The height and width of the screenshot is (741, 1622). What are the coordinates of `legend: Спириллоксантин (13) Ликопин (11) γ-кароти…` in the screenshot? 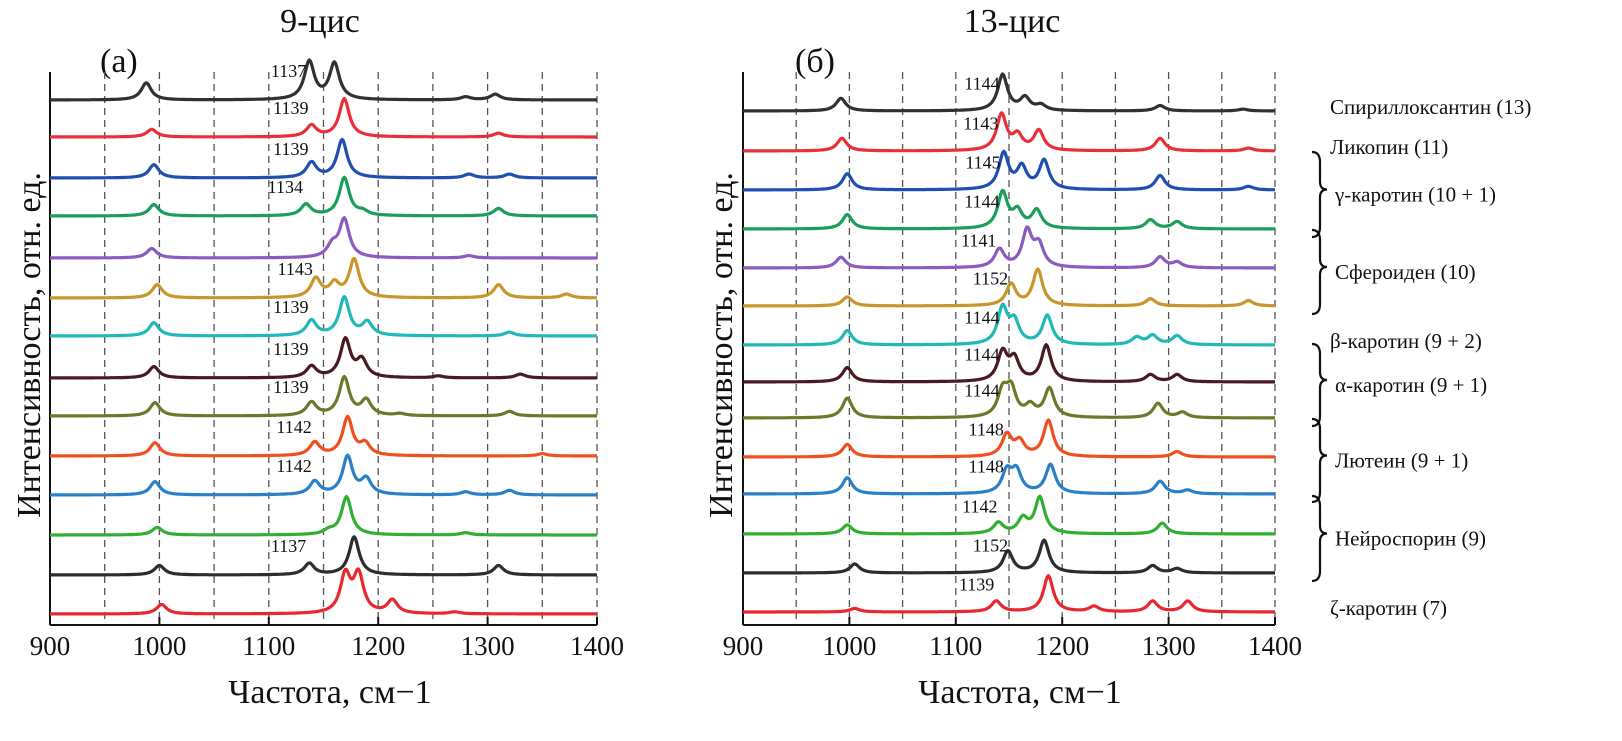 It's located at (1421, 357).